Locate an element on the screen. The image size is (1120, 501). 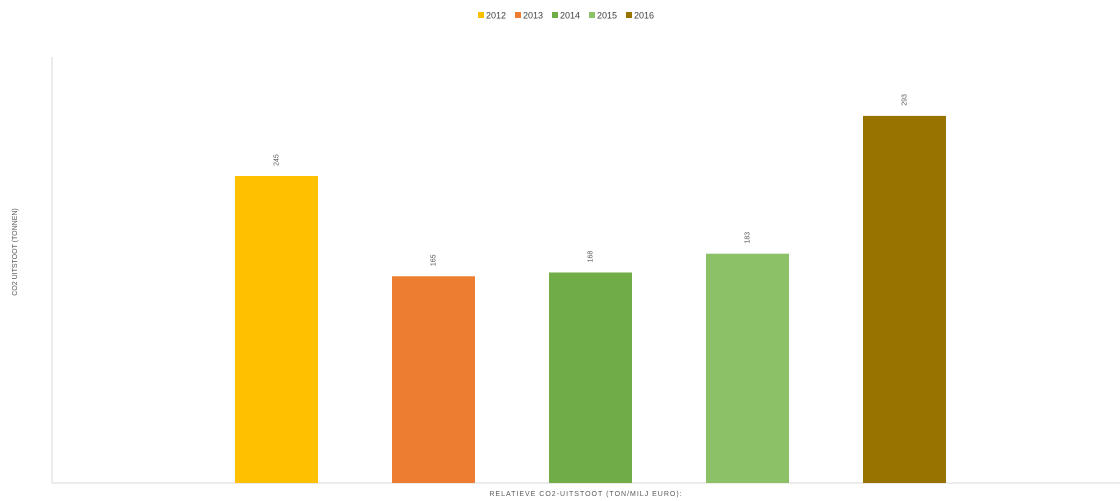
value-label-2016: 293 is located at coordinates (905, 100).